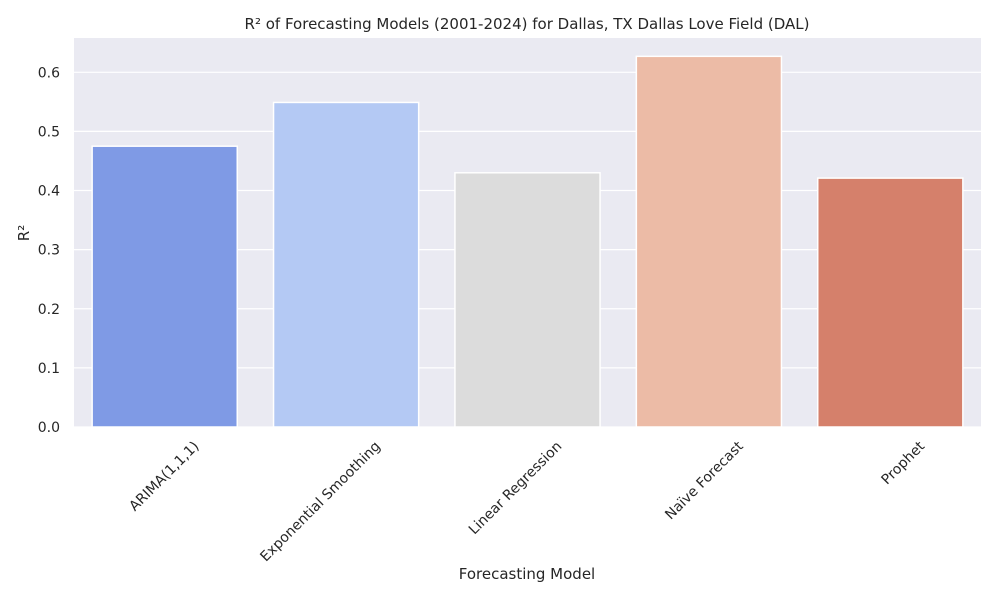 The height and width of the screenshot is (600, 1000). Describe the element at coordinates (904, 463) in the screenshot. I see `x-tick-label: Prophet` at that location.